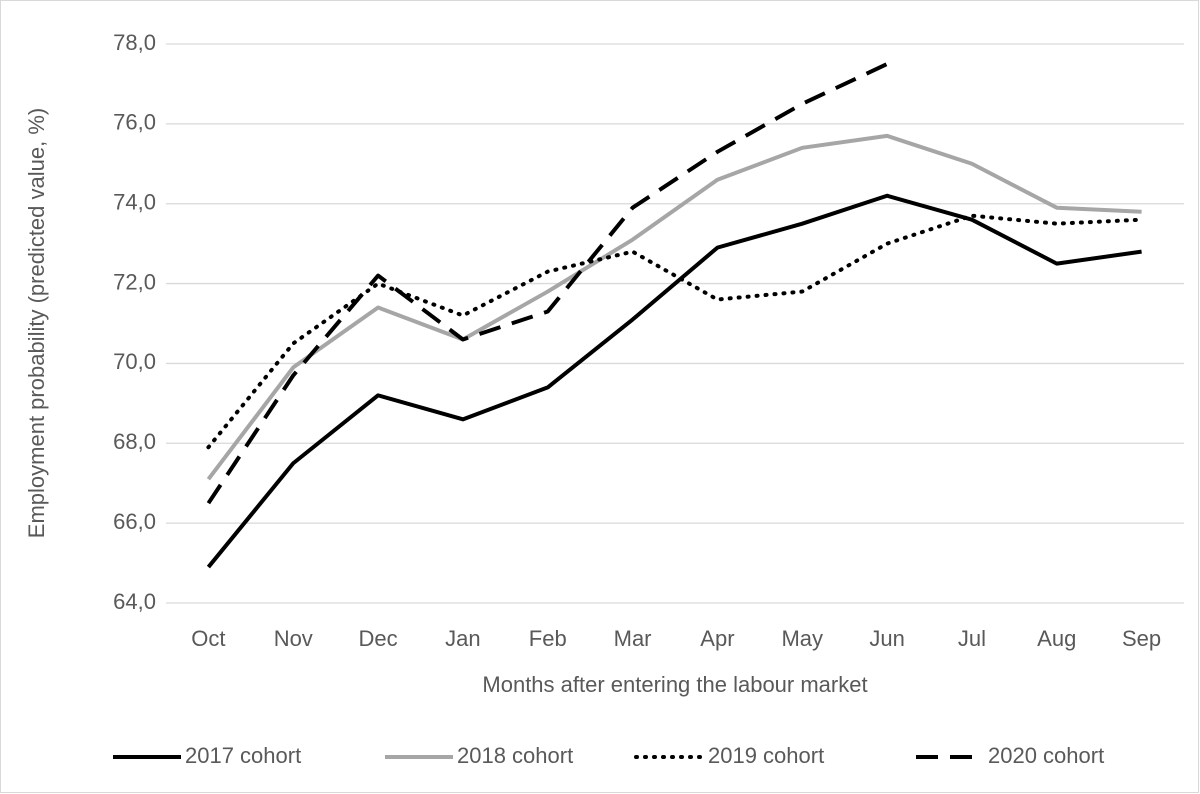 This screenshot has height=794, width=1200. Describe the element at coordinates (886, 638) in the screenshot. I see `x-tick-label: Jun` at that location.